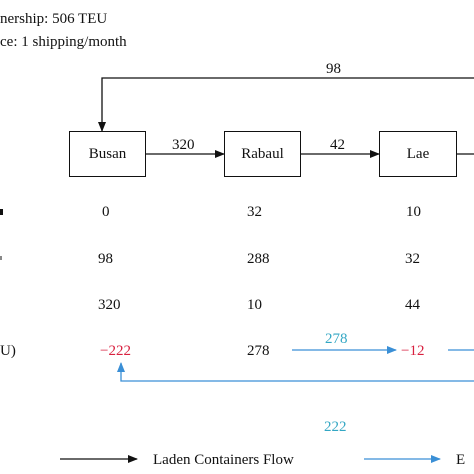 The image size is (474, 474). I want to click on empty-flow-label-222: 222, so click(335, 427).